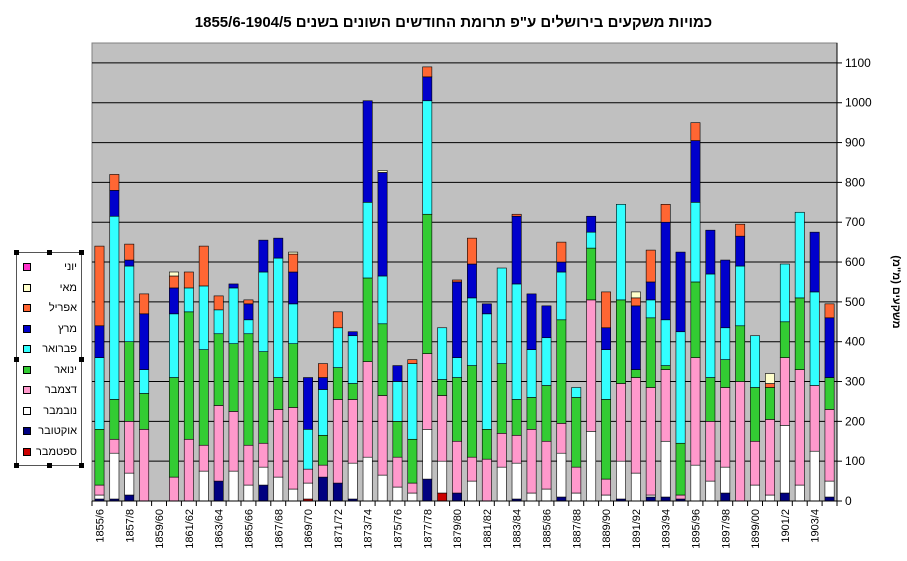  Describe the element at coordinates (339, 529) in the screenshot. I see `x-tick-label: 1871/72` at that location.